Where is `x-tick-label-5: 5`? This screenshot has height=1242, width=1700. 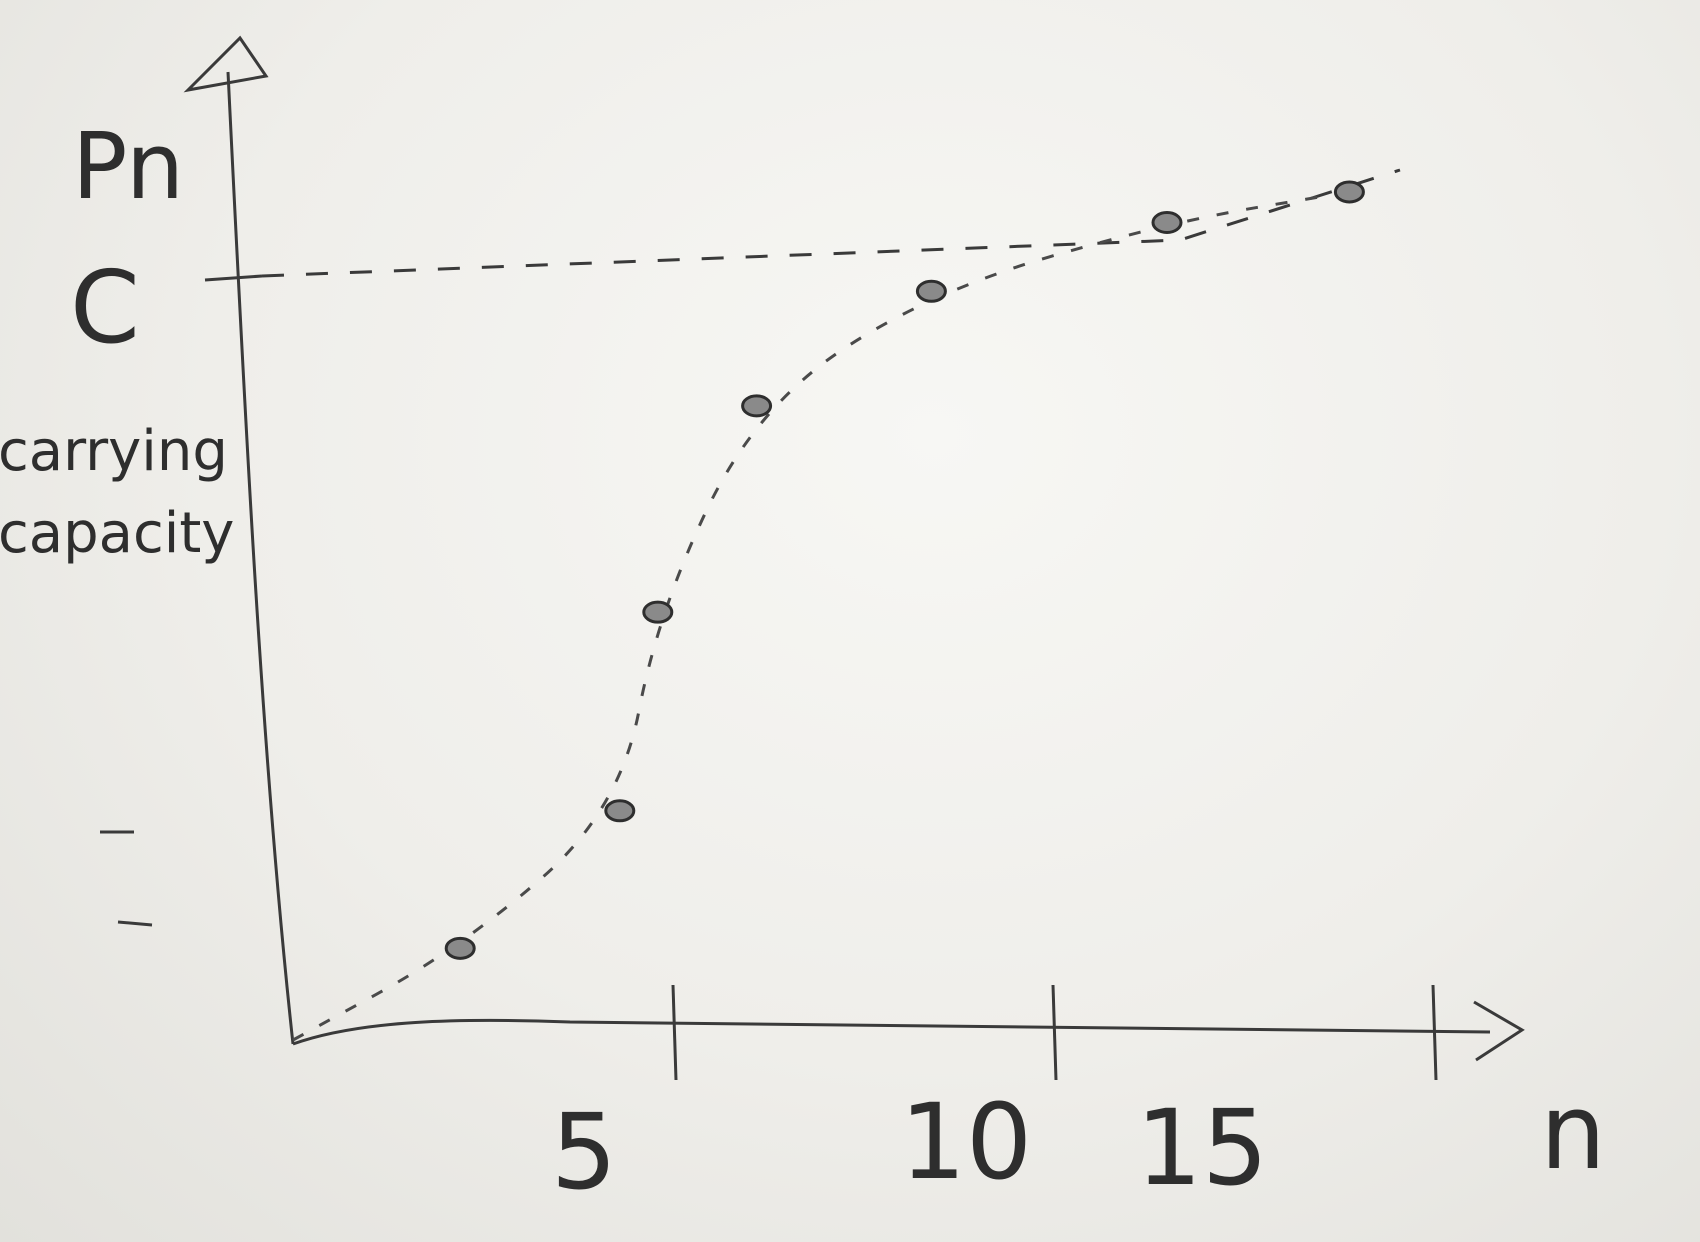 x-tick-label-5: 5 is located at coordinates (584, 1152).